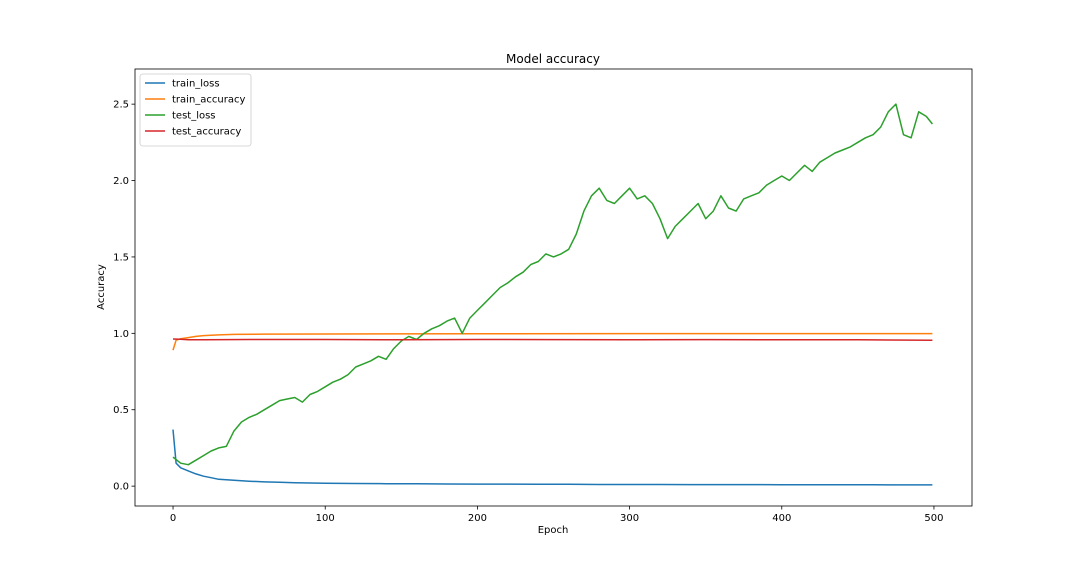 This screenshot has height=576, width=1080. Describe the element at coordinates (121, 334) in the screenshot. I see `y-tick-label: 1.0` at that location.